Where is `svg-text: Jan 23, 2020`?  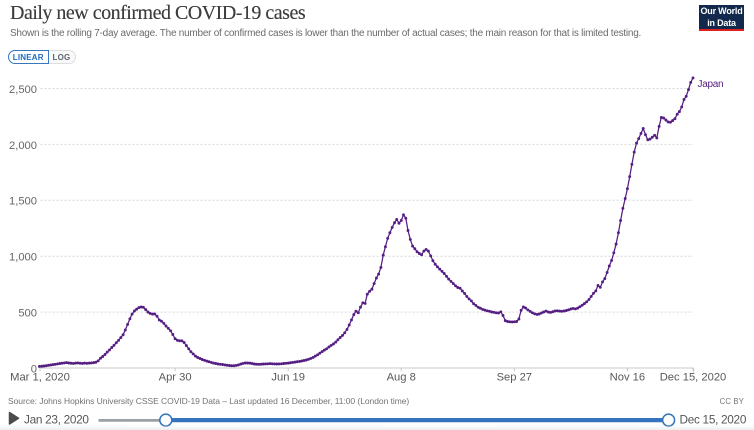
svg-text: Jan 23, 2020 is located at coordinates (56, 420).